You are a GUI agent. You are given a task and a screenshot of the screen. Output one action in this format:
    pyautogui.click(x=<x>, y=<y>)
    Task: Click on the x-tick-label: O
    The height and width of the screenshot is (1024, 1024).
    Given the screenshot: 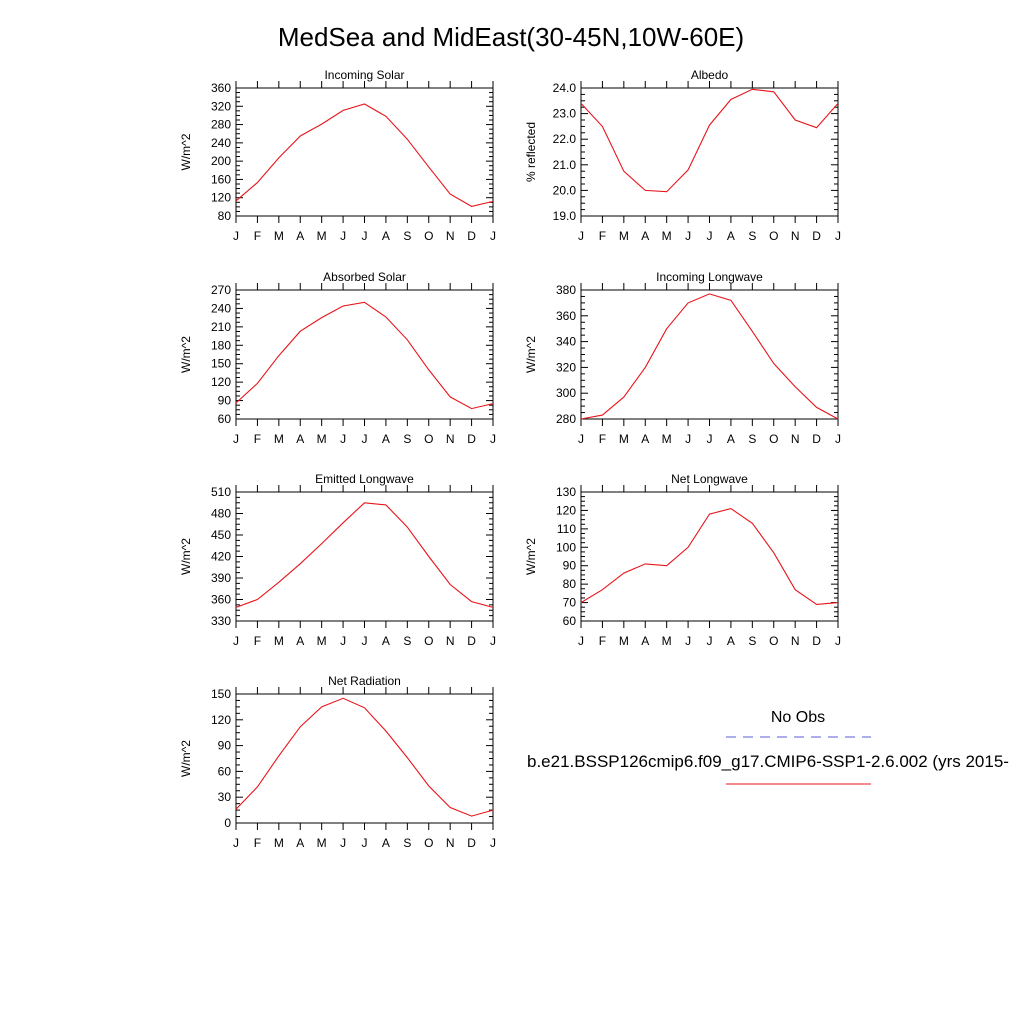 What is the action you would take?
    pyautogui.click(x=773, y=439)
    